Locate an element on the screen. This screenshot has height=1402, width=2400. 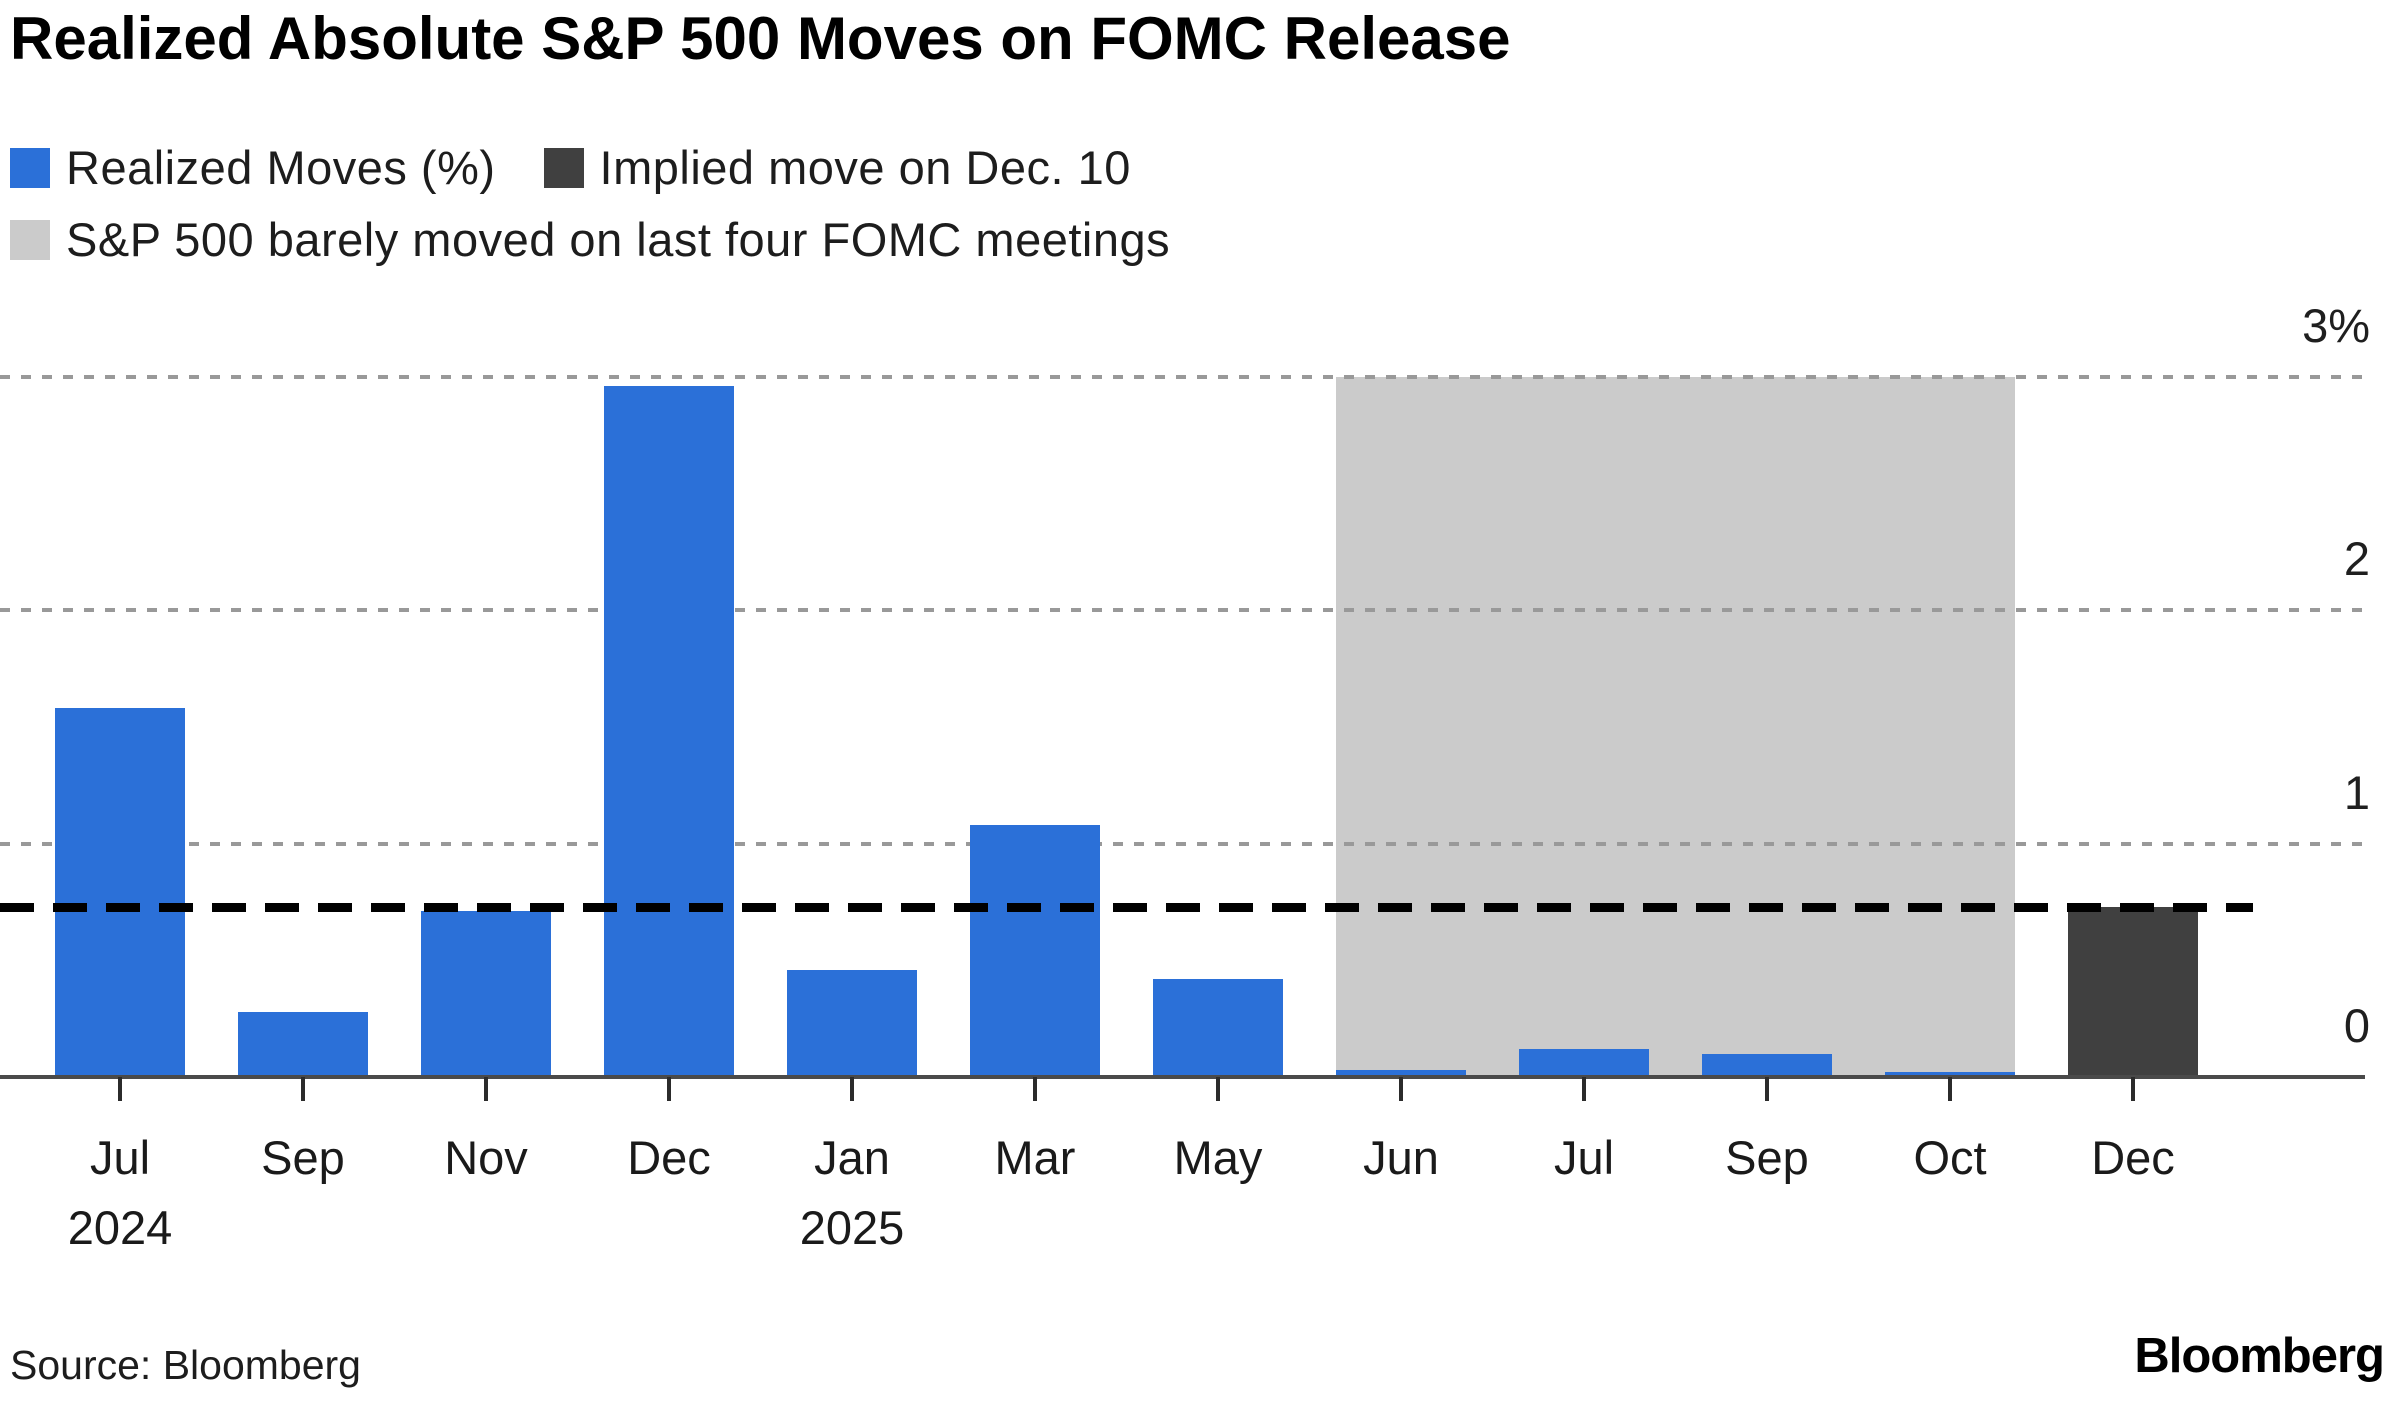
highlight-band is located at coordinates (1675, 727).